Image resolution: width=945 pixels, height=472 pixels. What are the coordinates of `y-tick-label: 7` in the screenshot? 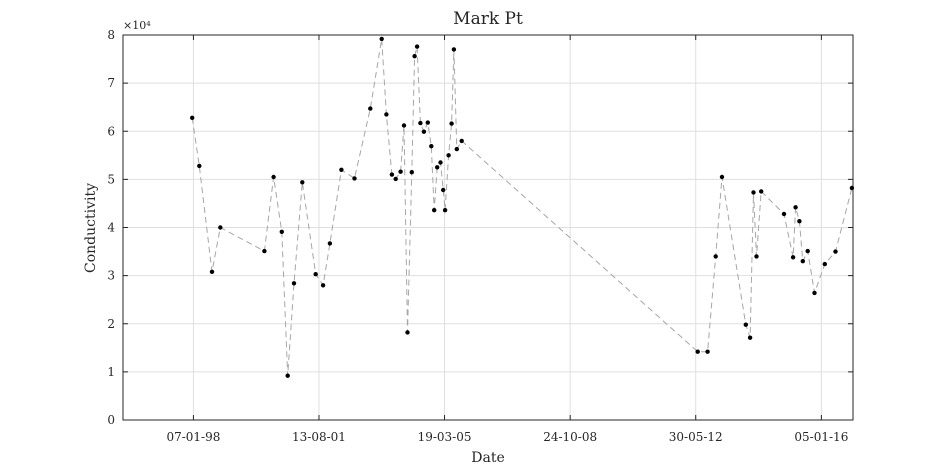 It's located at (111, 83).